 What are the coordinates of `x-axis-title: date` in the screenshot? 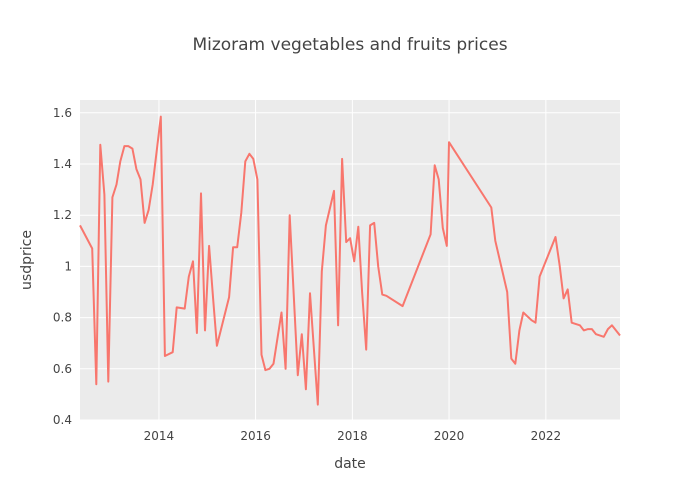 It's located at (350, 464).